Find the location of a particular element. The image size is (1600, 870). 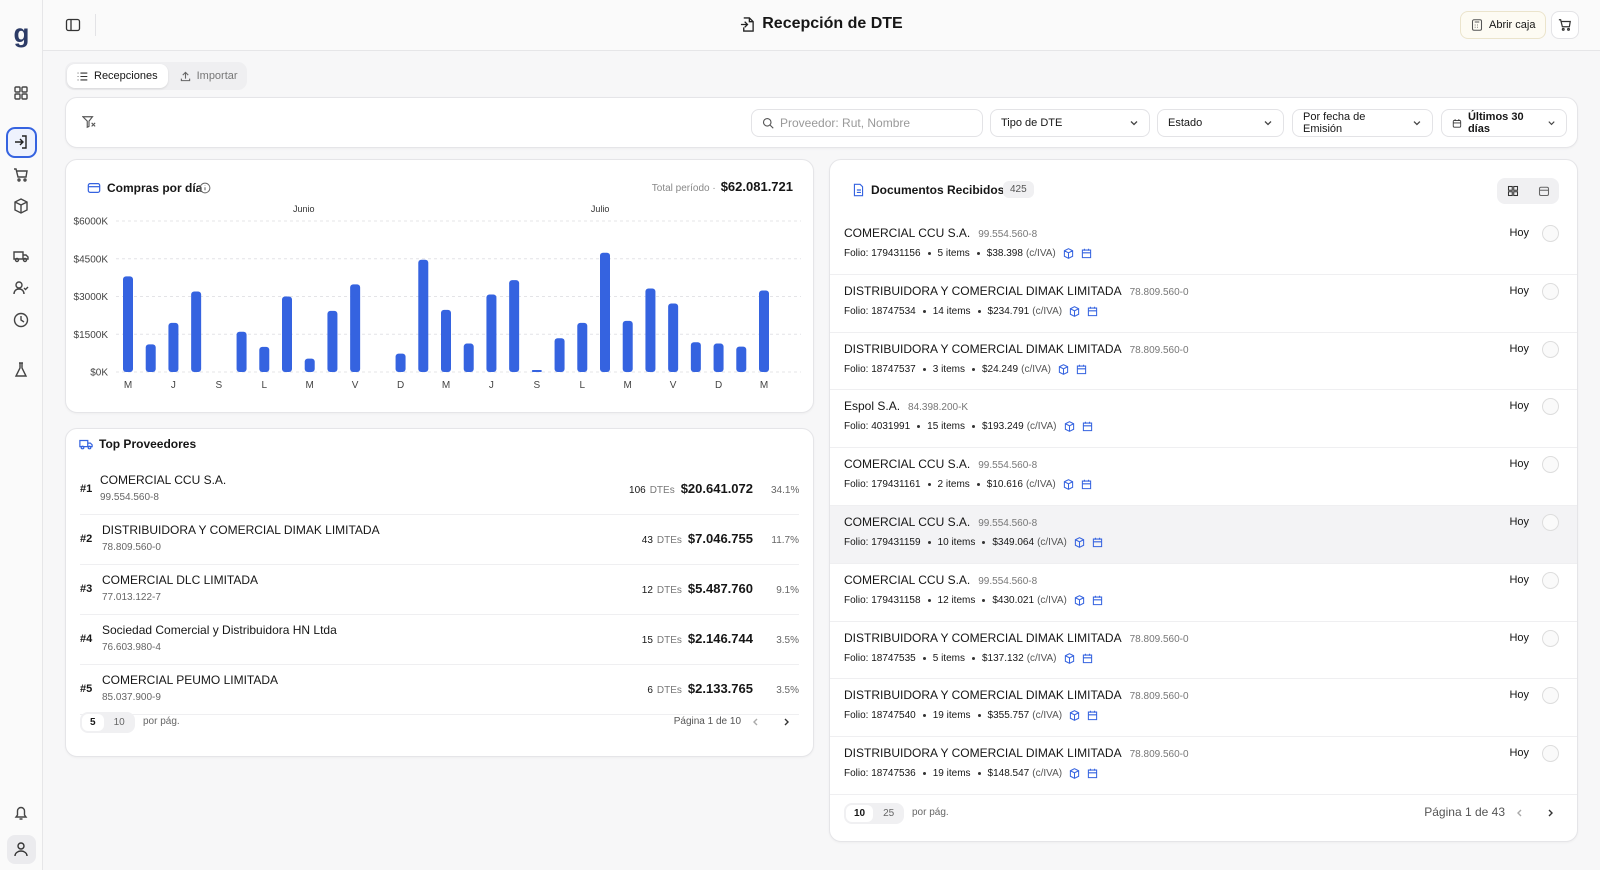

nav-products is located at coordinates (21, 206).